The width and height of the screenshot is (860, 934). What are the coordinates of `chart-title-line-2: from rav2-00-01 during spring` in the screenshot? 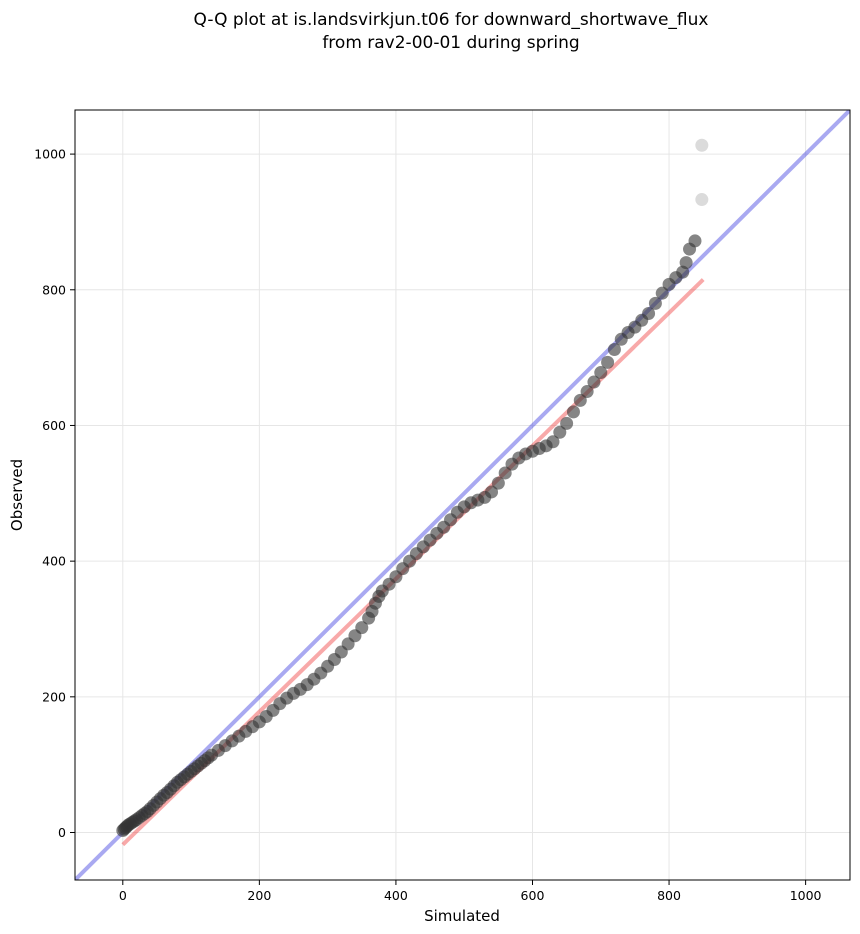 It's located at (450, 43).